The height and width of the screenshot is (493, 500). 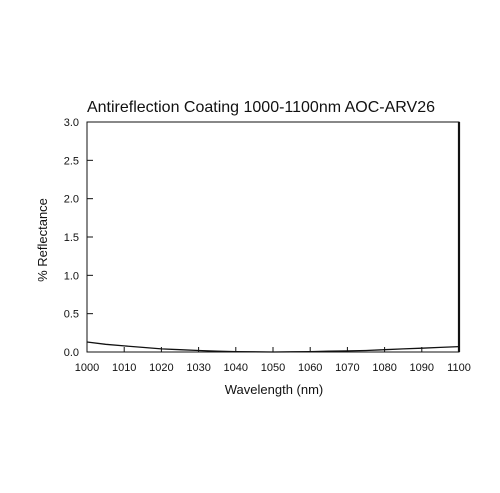 What do you see at coordinates (71, 161) in the screenshot?
I see `y-tick-label: 2.5` at bounding box center [71, 161].